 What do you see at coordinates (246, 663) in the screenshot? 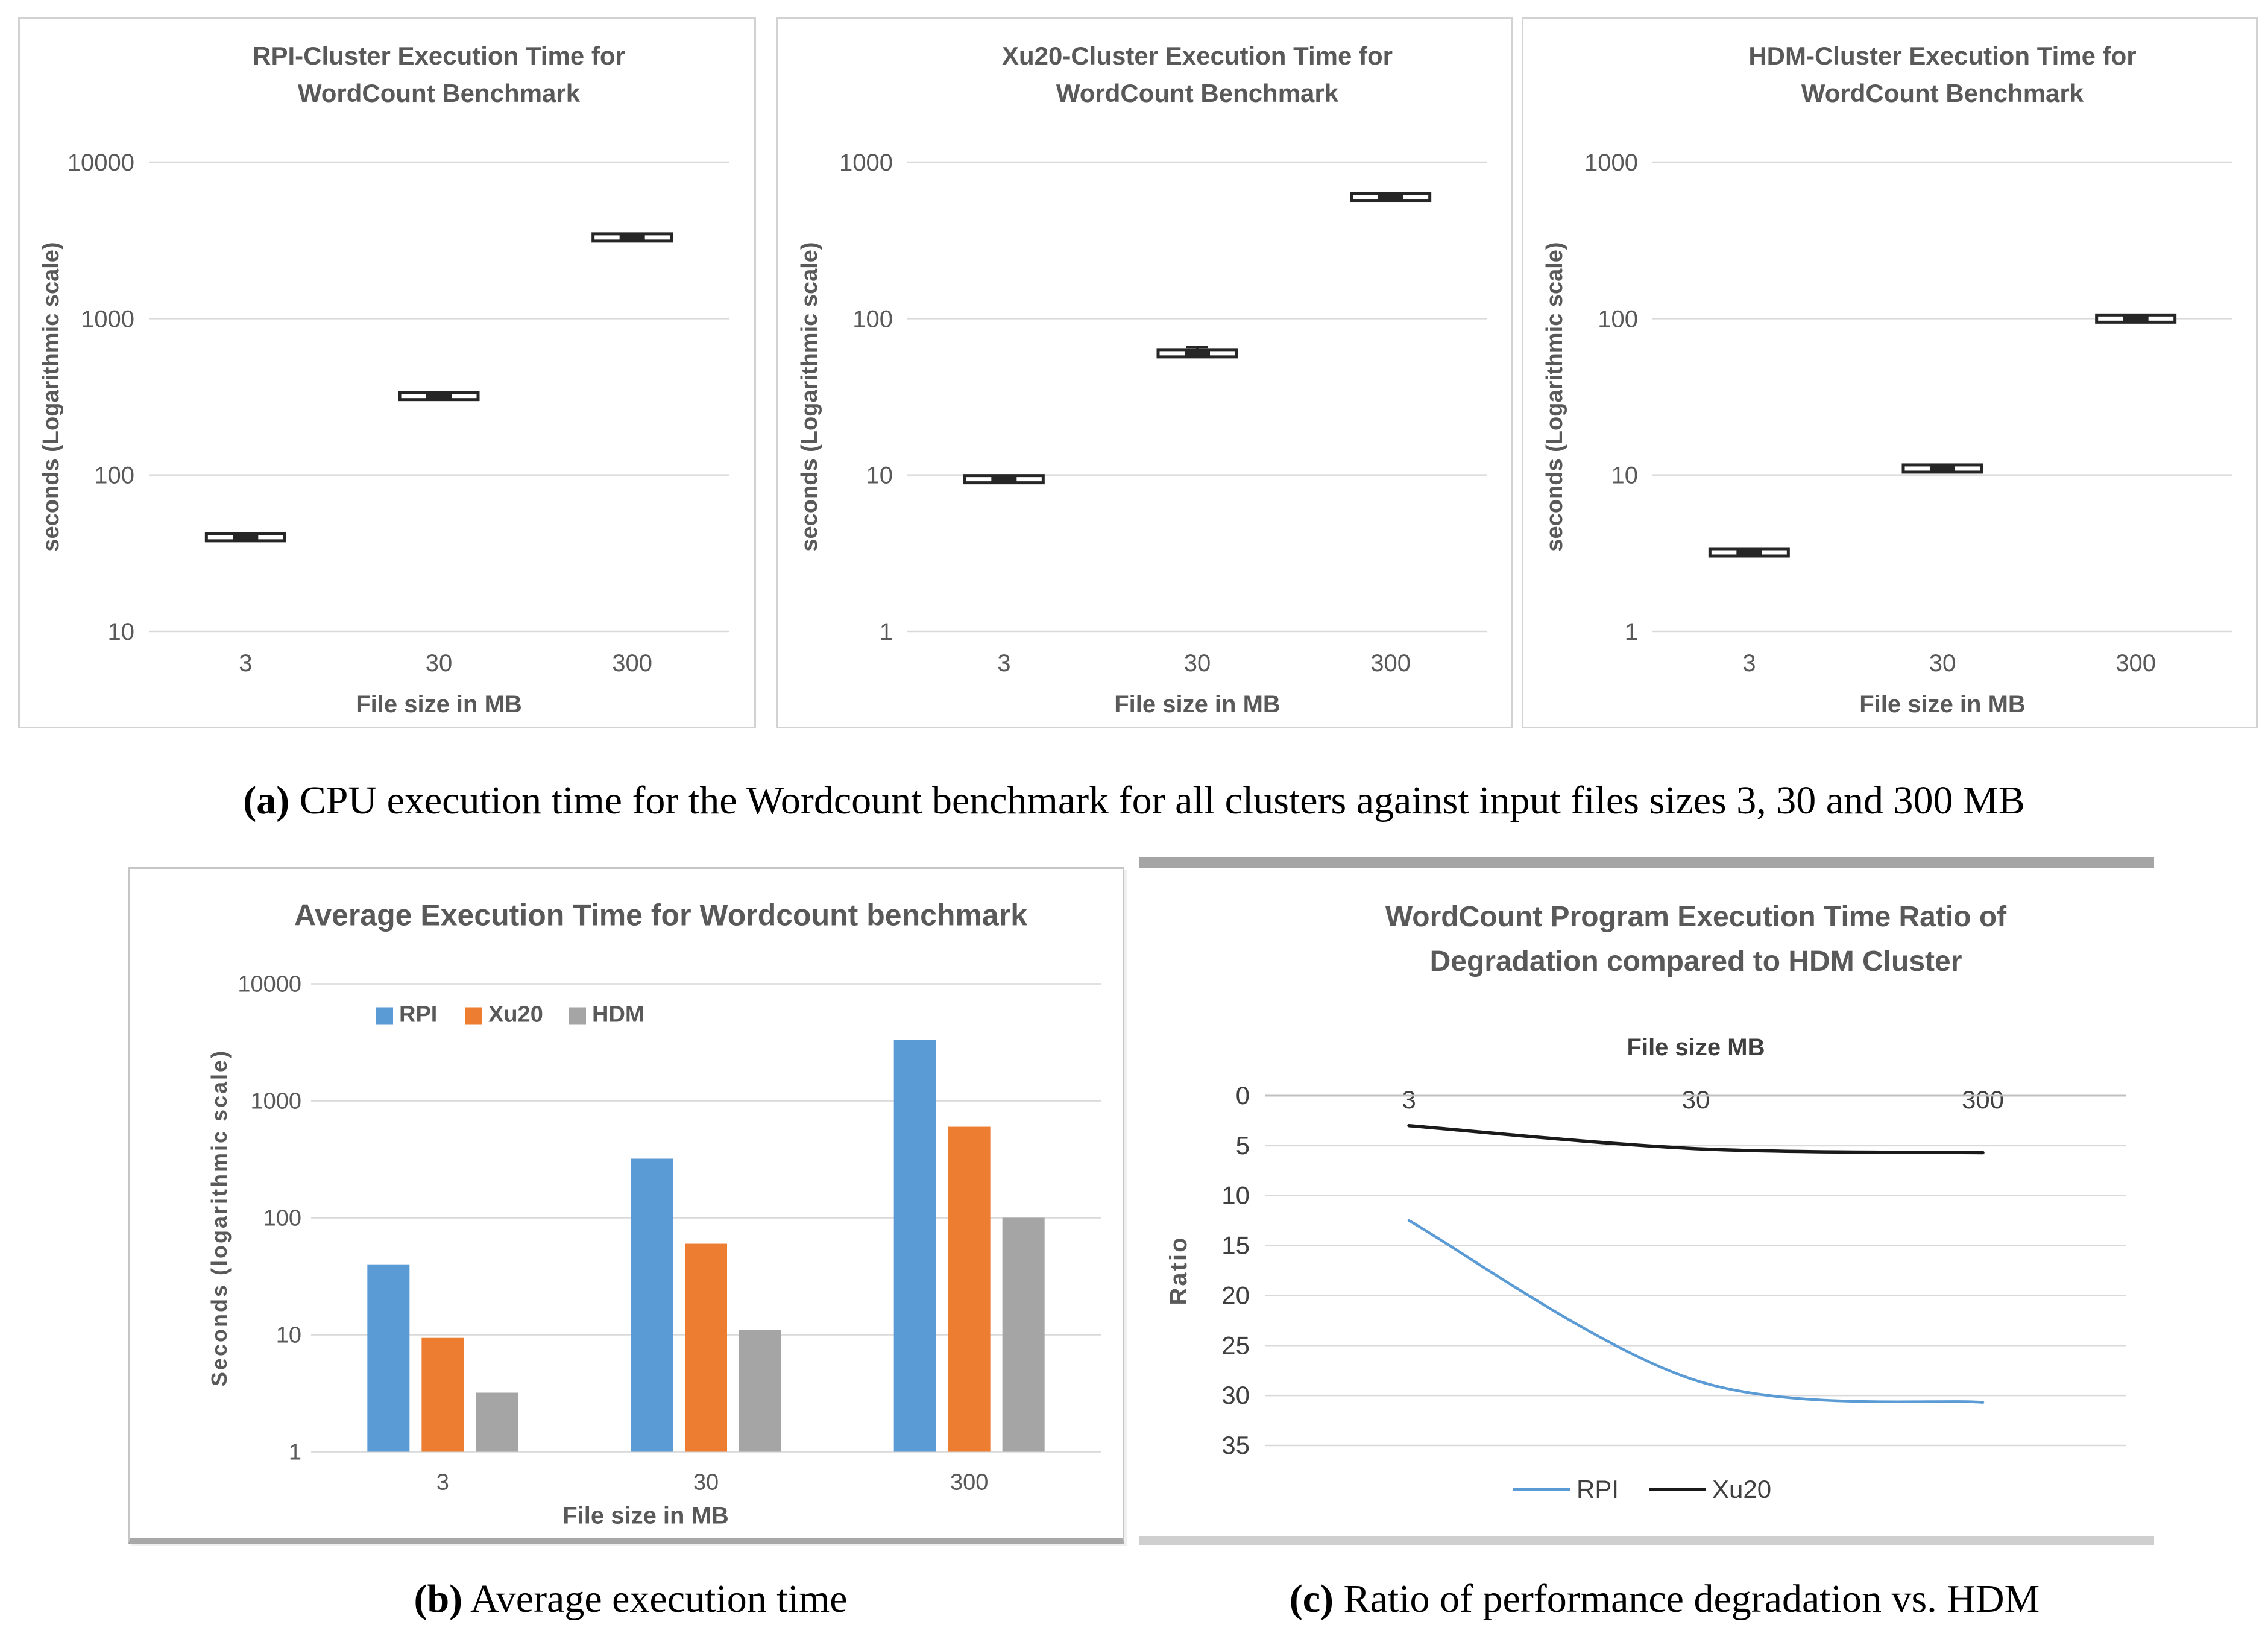
I see `rpi-exec-time-xtick-label: 3` at bounding box center [246, 663].